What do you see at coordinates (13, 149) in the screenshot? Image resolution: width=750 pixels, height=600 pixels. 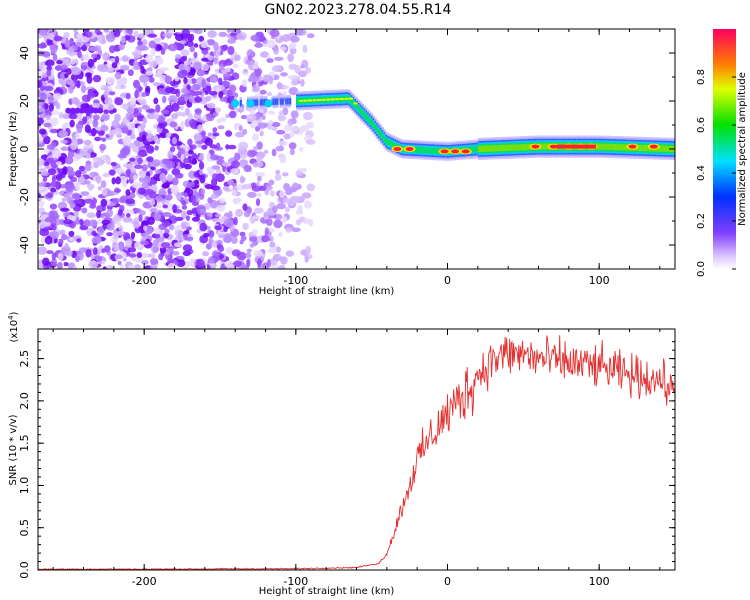 I see `top-y-axis-label: Frequency (Hz)` at bounding box center [13, 149].